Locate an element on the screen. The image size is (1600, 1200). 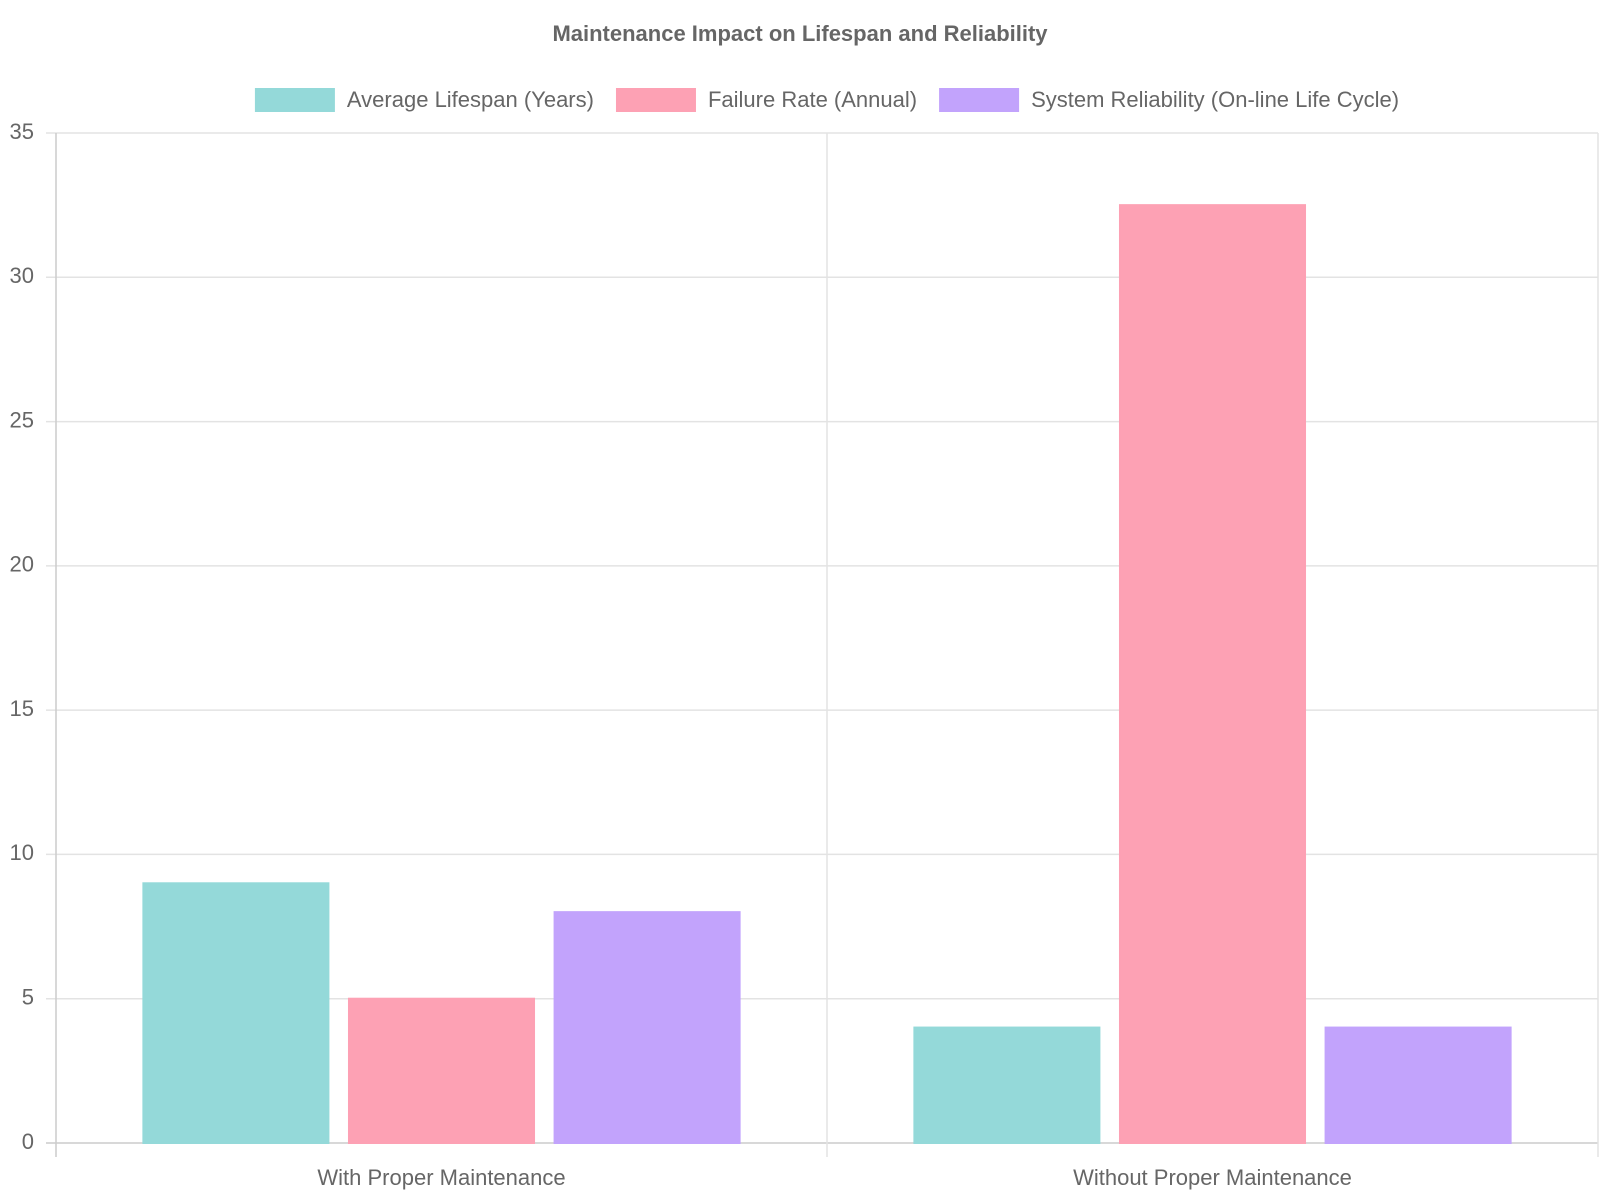
y-tick-label: 20 is located at coordinates (22, 564).